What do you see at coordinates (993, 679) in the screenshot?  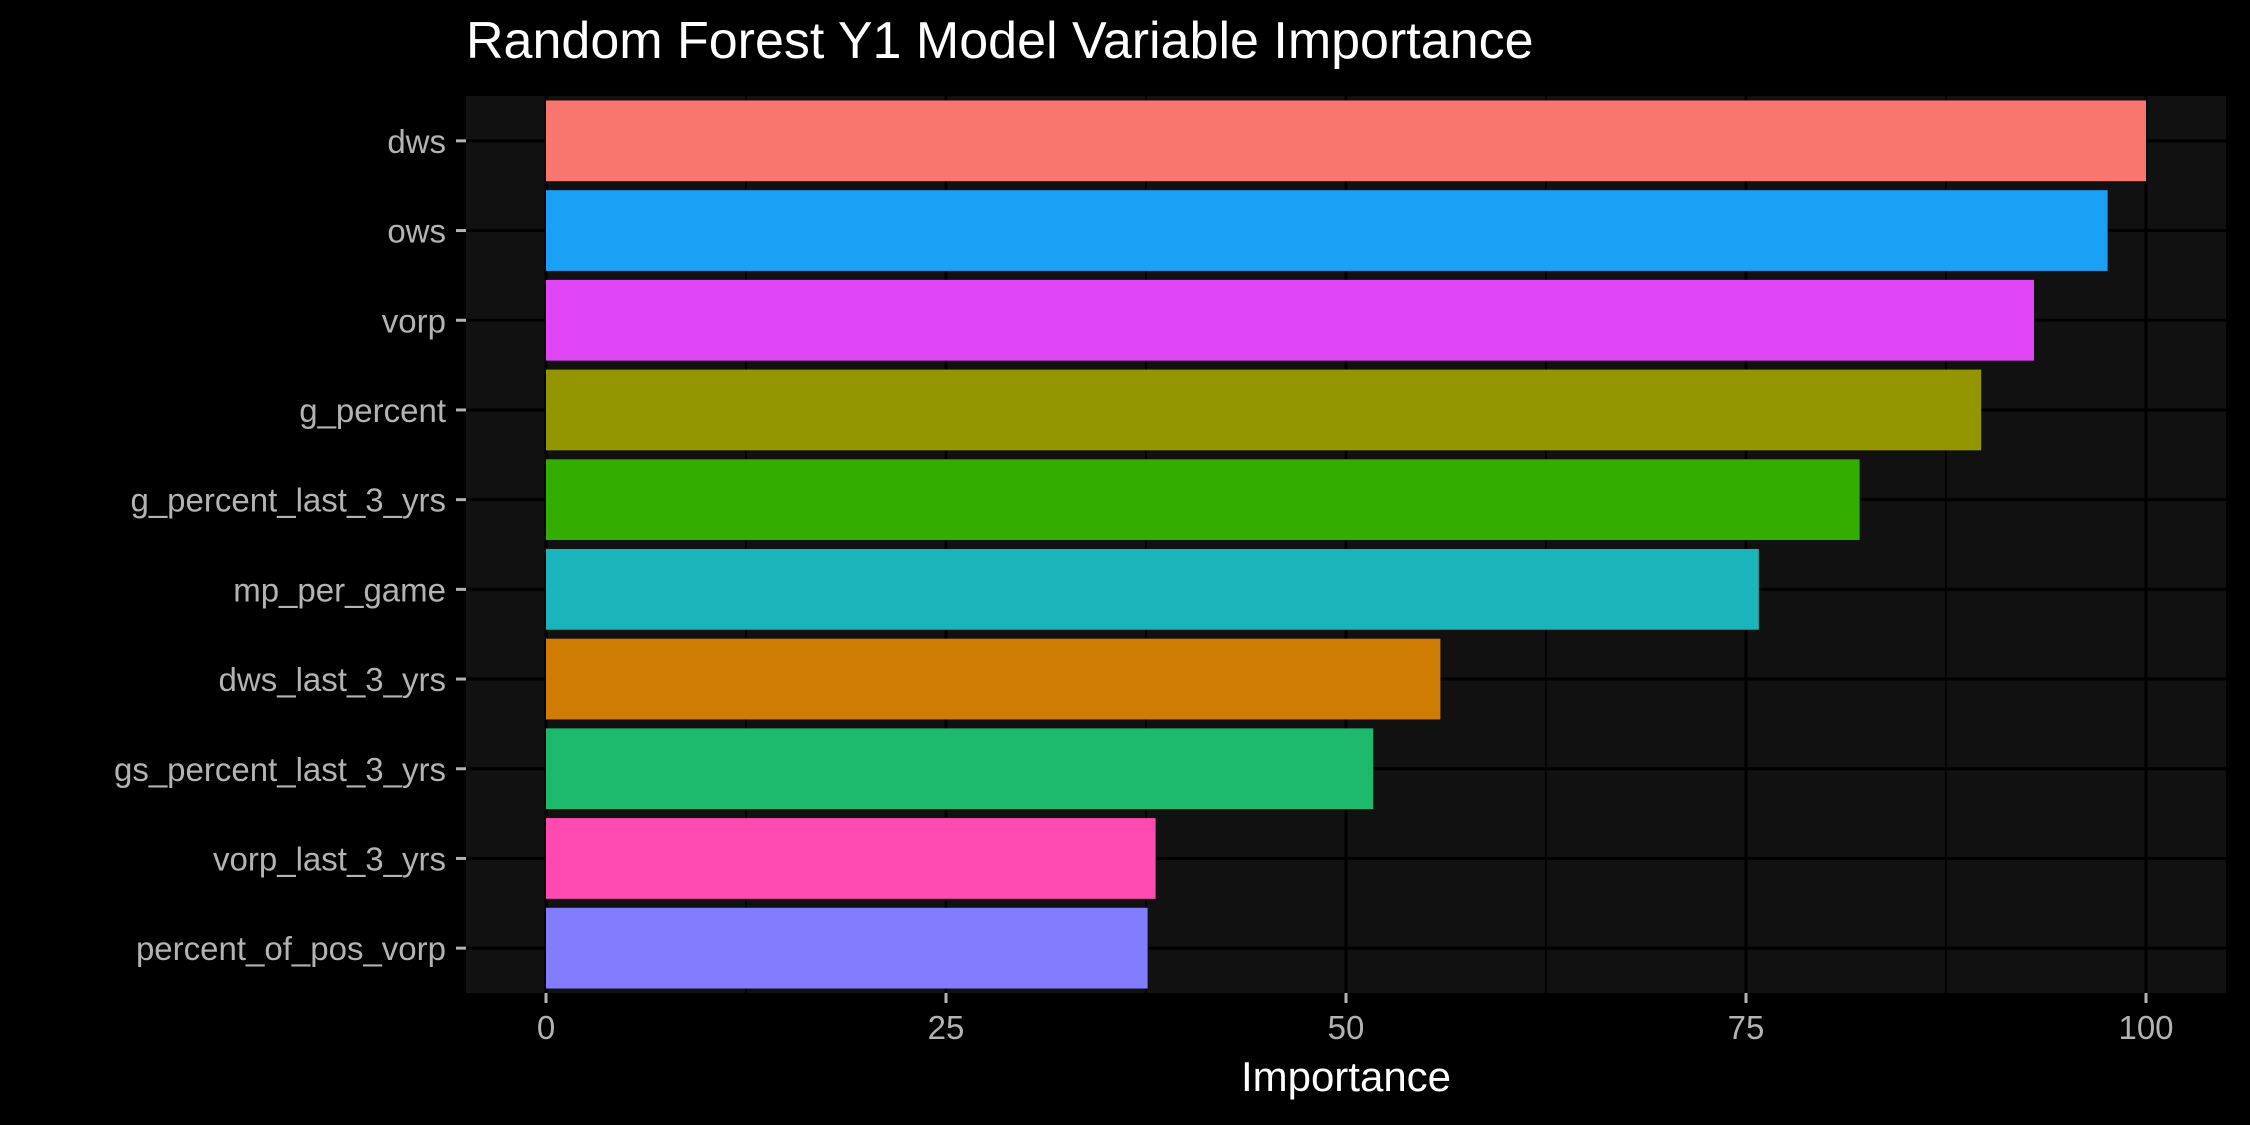 I see `bar-dws-last-3-yrs` at bounding box center [993, 679].